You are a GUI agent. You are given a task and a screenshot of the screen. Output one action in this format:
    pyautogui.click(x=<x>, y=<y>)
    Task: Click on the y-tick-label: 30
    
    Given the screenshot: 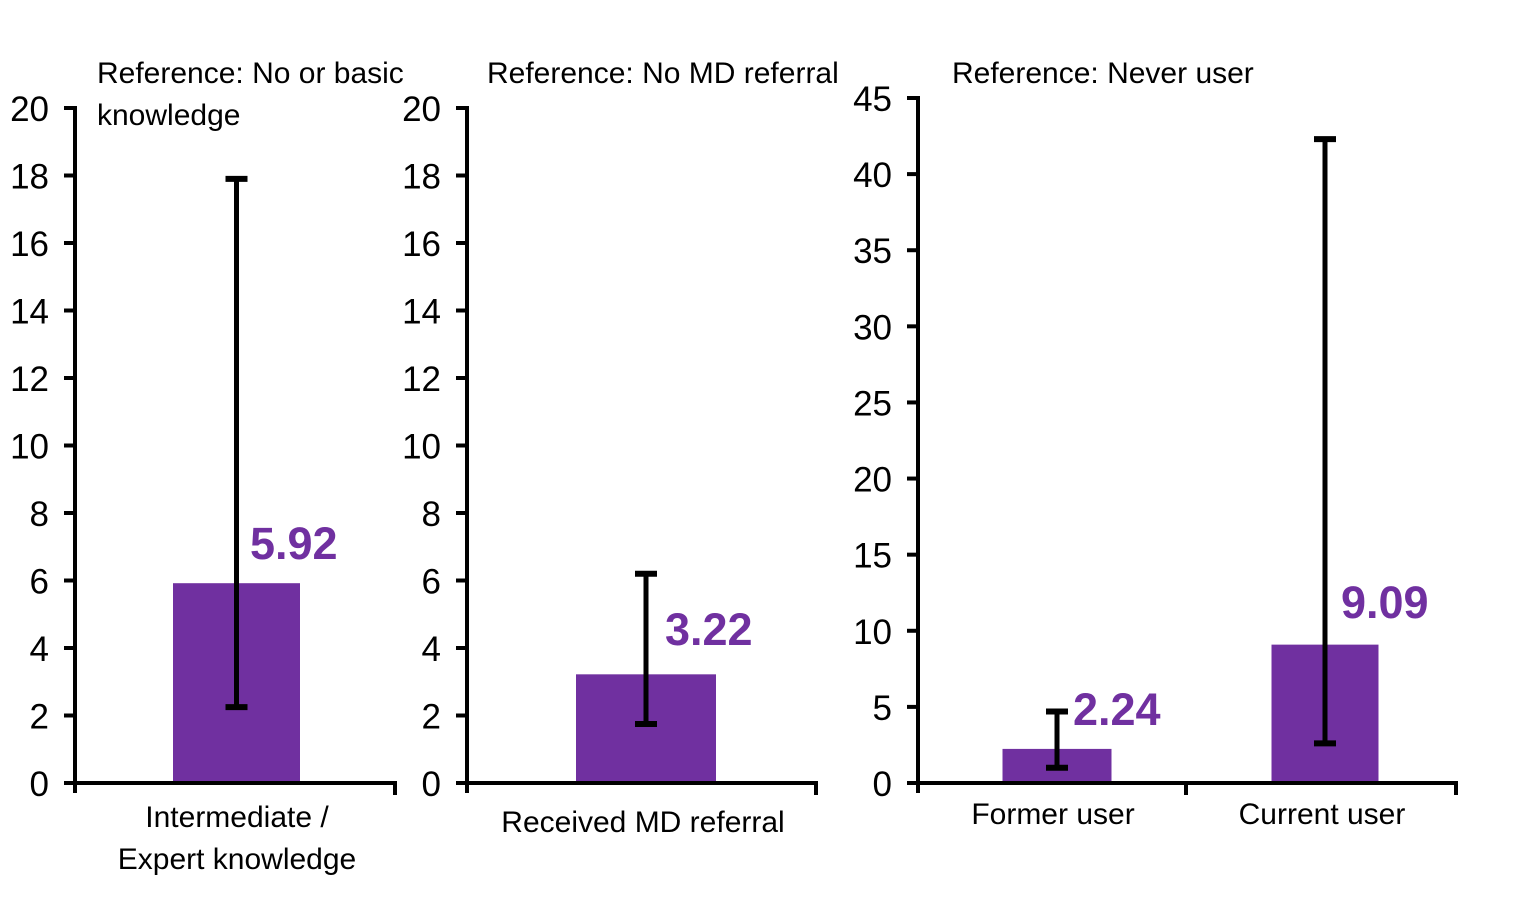 What is the action you would take?
    pyautogui.click(x=872, y=327)
    